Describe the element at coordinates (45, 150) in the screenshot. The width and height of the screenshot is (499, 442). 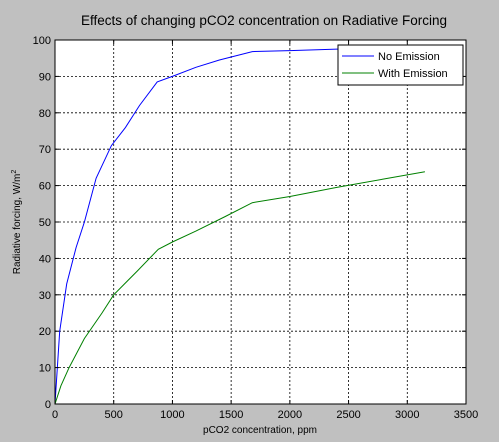
I see `y-tick-label: 70` at that location.